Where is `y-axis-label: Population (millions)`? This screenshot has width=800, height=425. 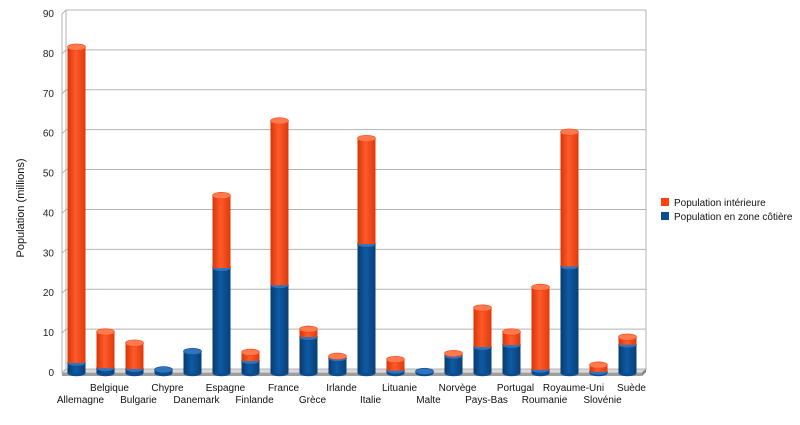 y-axis-label: Population (millions) is located at coordinates (21, 207).